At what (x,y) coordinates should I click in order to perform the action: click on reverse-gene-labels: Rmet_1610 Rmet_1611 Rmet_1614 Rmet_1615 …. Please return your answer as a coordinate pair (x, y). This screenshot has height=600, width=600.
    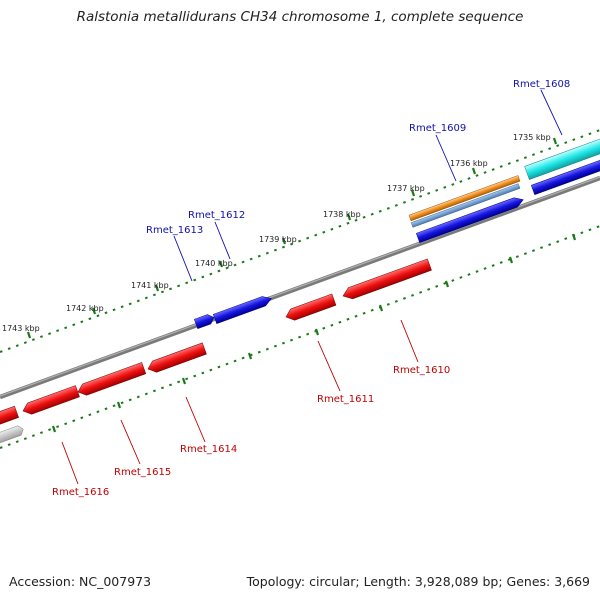
    Looking at the image, I should click on (251, 431).